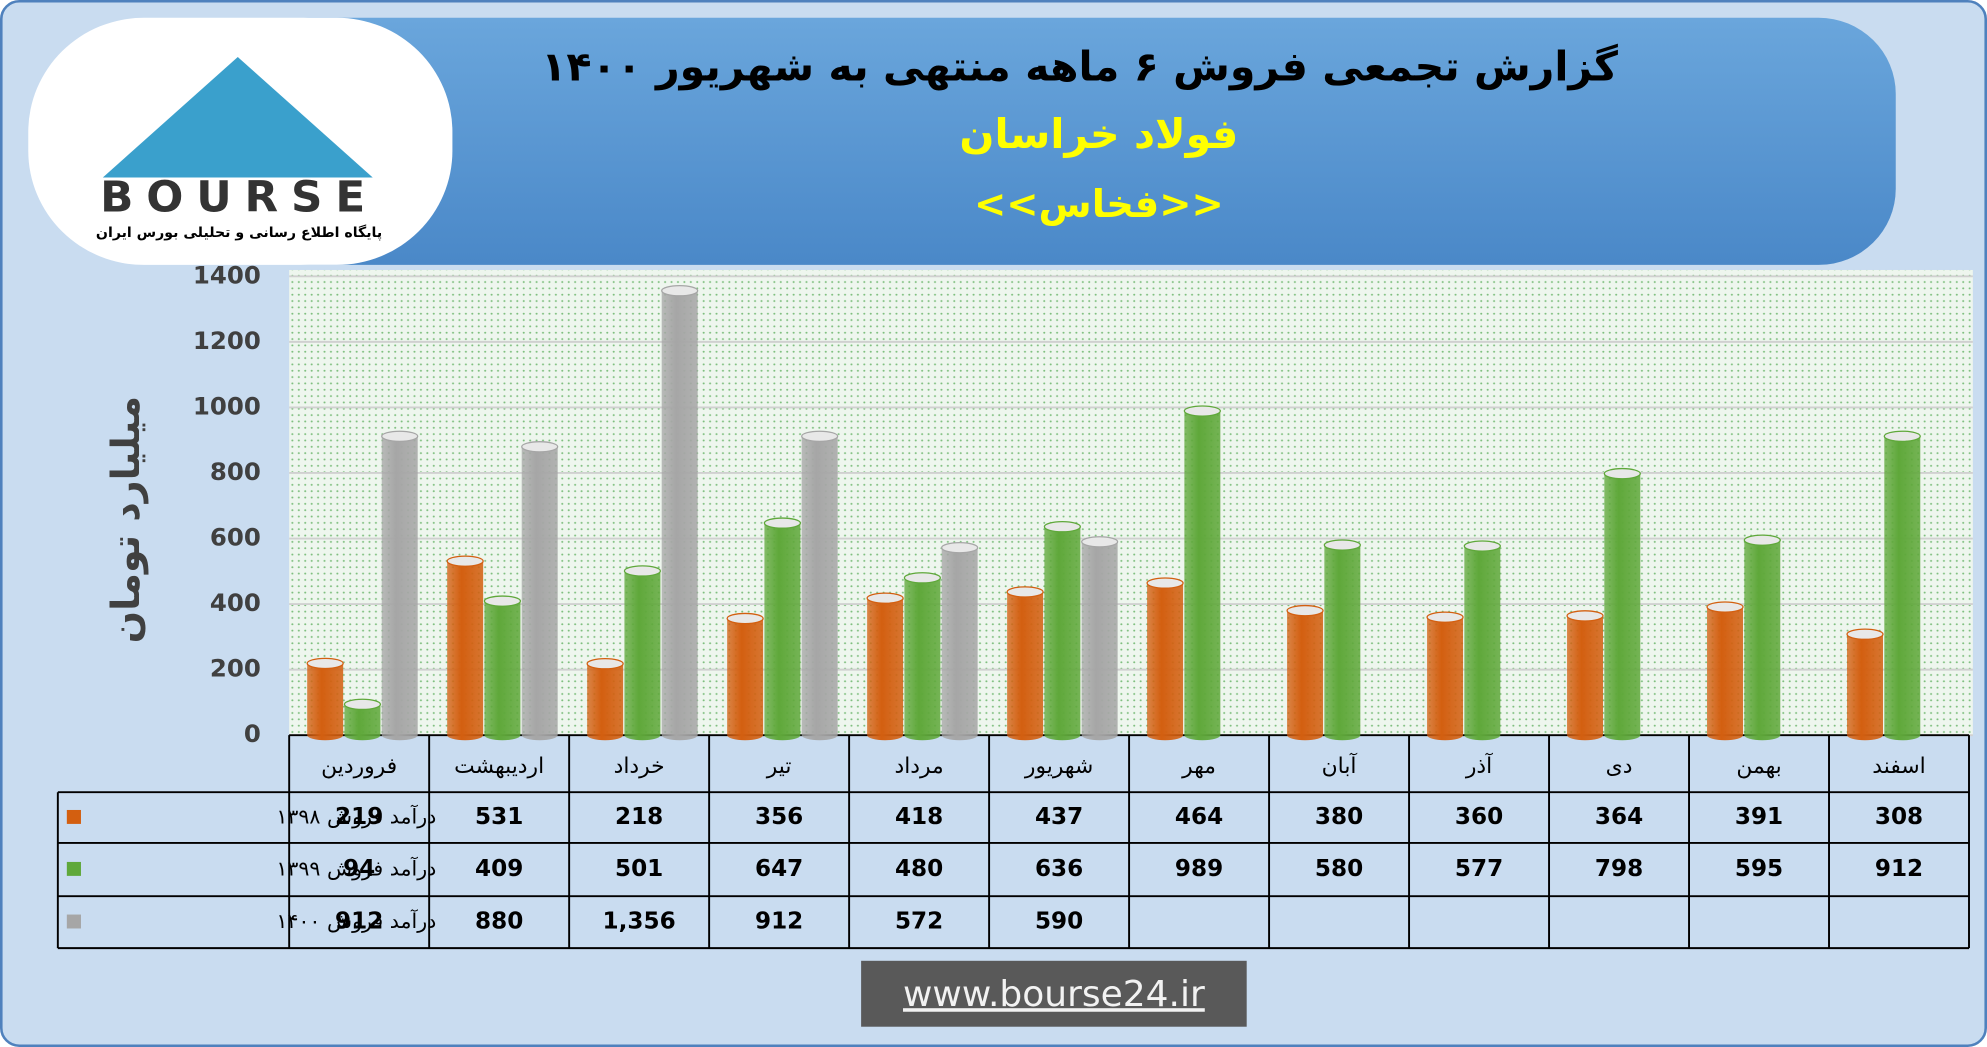  Describe the element at coordinates (1339, 817) in the screenshot. I see `data-label: 380` at that location.